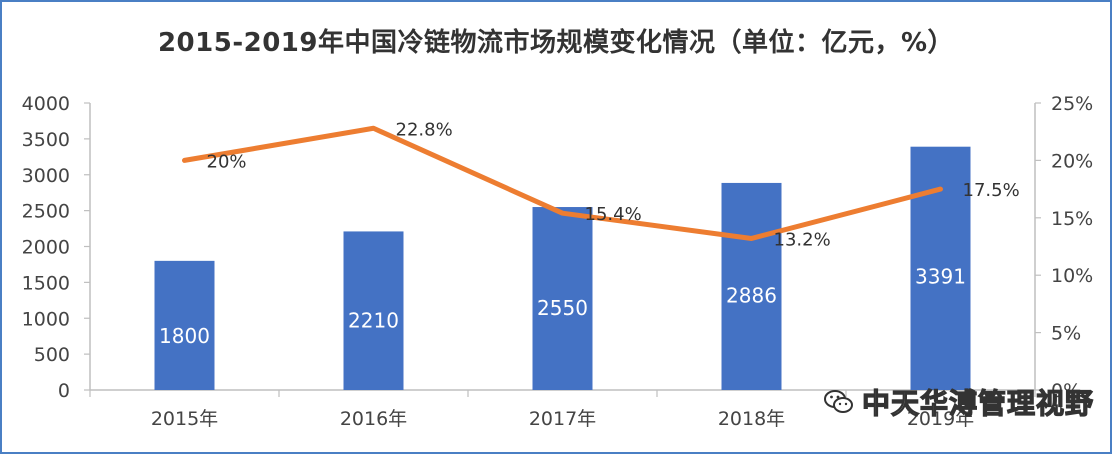  What do you see at coordinates (424, 129) in the screenshot?
I see `line-data-label: 22.8%` at bounding box center [424, 129].